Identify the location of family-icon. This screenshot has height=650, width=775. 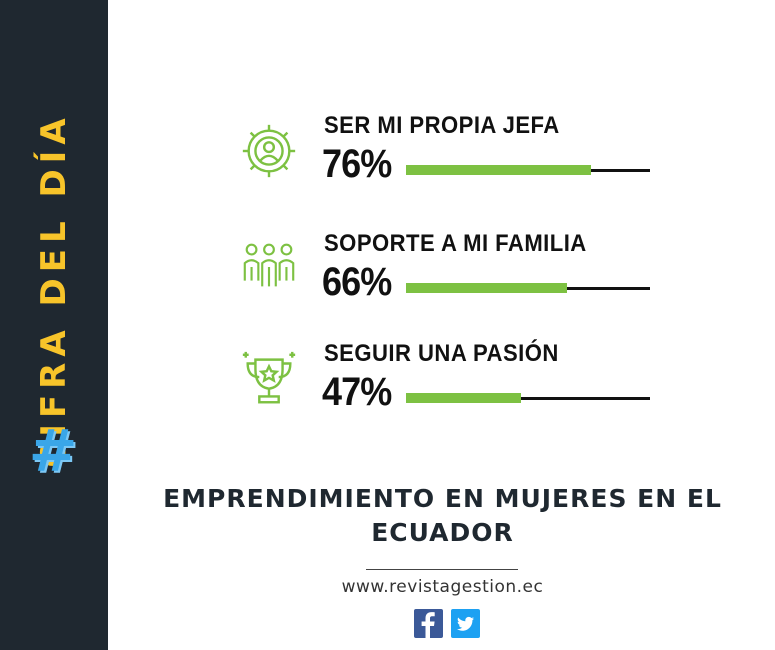
(269, 265).